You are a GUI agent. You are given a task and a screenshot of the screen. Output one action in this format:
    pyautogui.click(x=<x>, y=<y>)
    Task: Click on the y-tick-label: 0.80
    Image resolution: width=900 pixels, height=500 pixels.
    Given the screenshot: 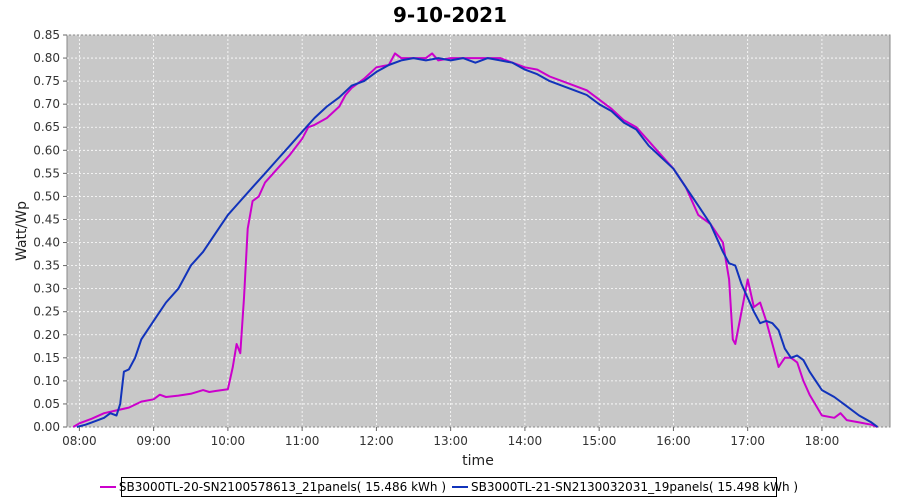 What is the action you would take?
    pyautogui.click(x=46, y=58)
    